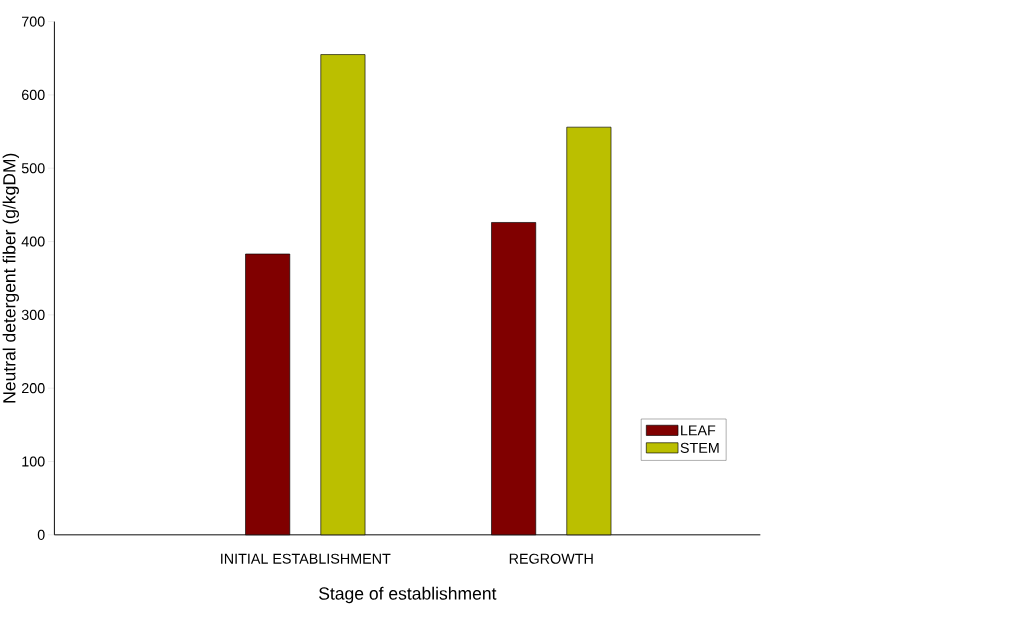 The height and width of the screenshot is (620, 1036). Describe the element at coordinates (306, 558) in the screenshot. I see `x-tick-label: INITIAL ESTABLISHMENT` at that location.